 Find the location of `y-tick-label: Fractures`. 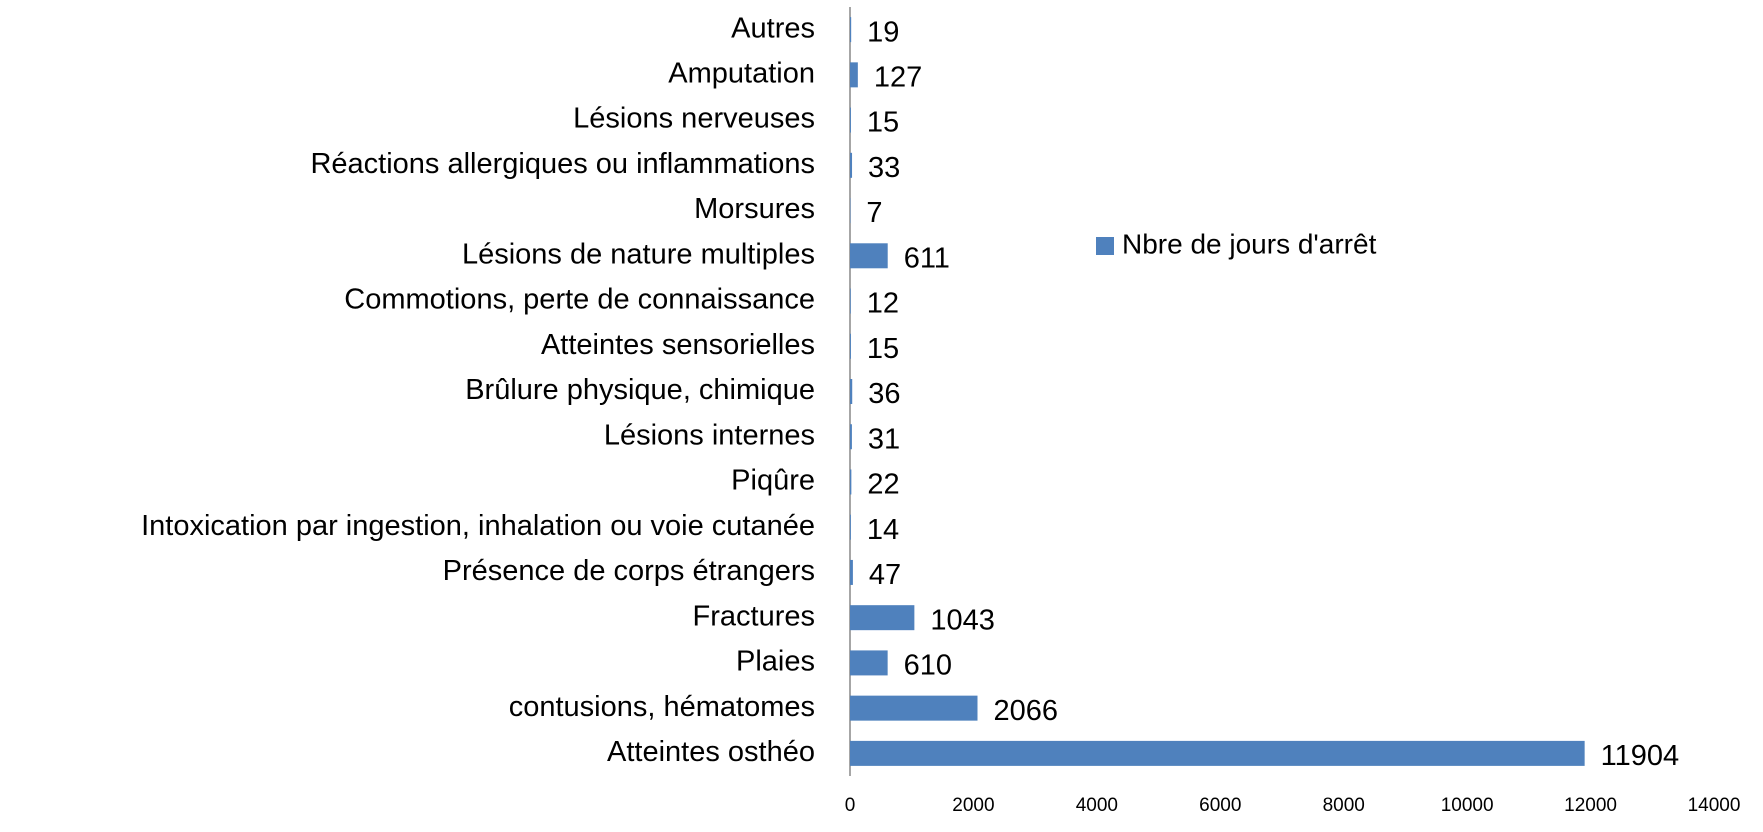

y-tick-label: Fractures is located at coordinates (754, 616).